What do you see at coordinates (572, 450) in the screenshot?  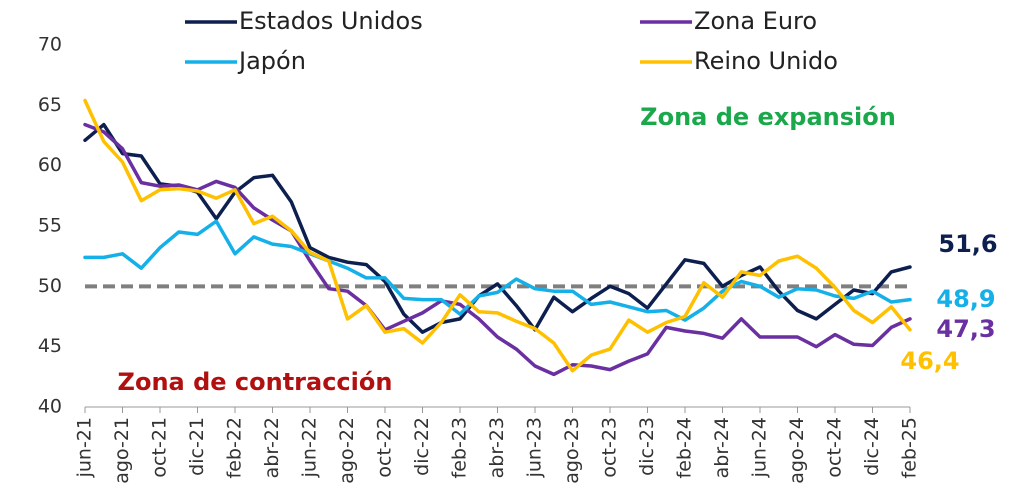 I see `x-tick-label: ago-23` at bounding box center [572, 450].